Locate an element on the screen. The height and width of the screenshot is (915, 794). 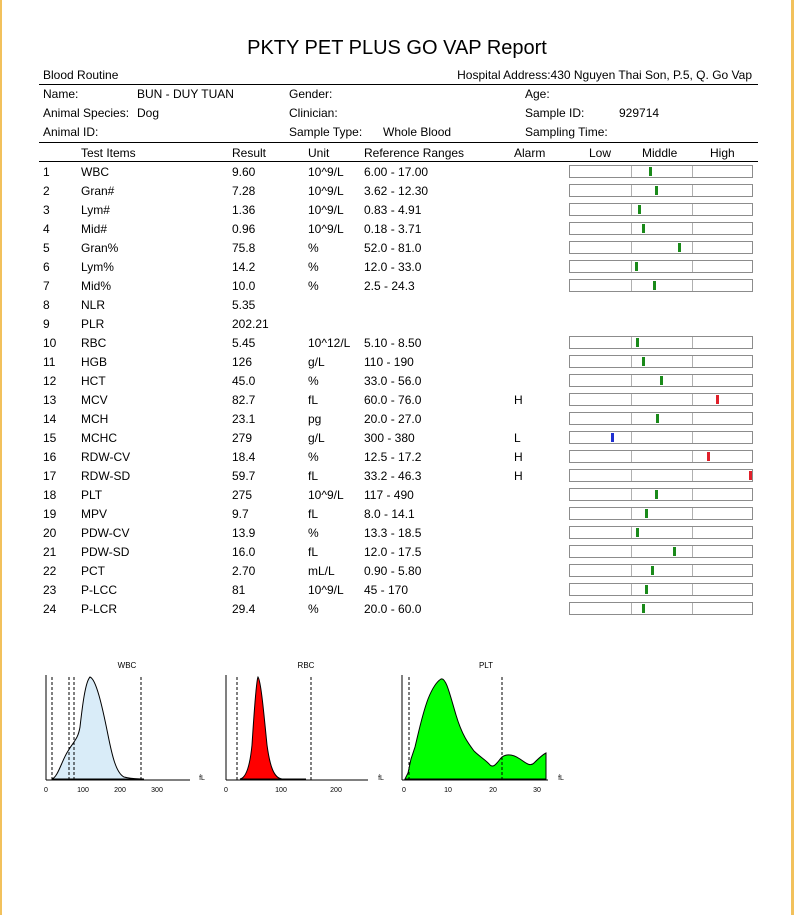
row-result: 202.21 is located at coordinates (250, 324).